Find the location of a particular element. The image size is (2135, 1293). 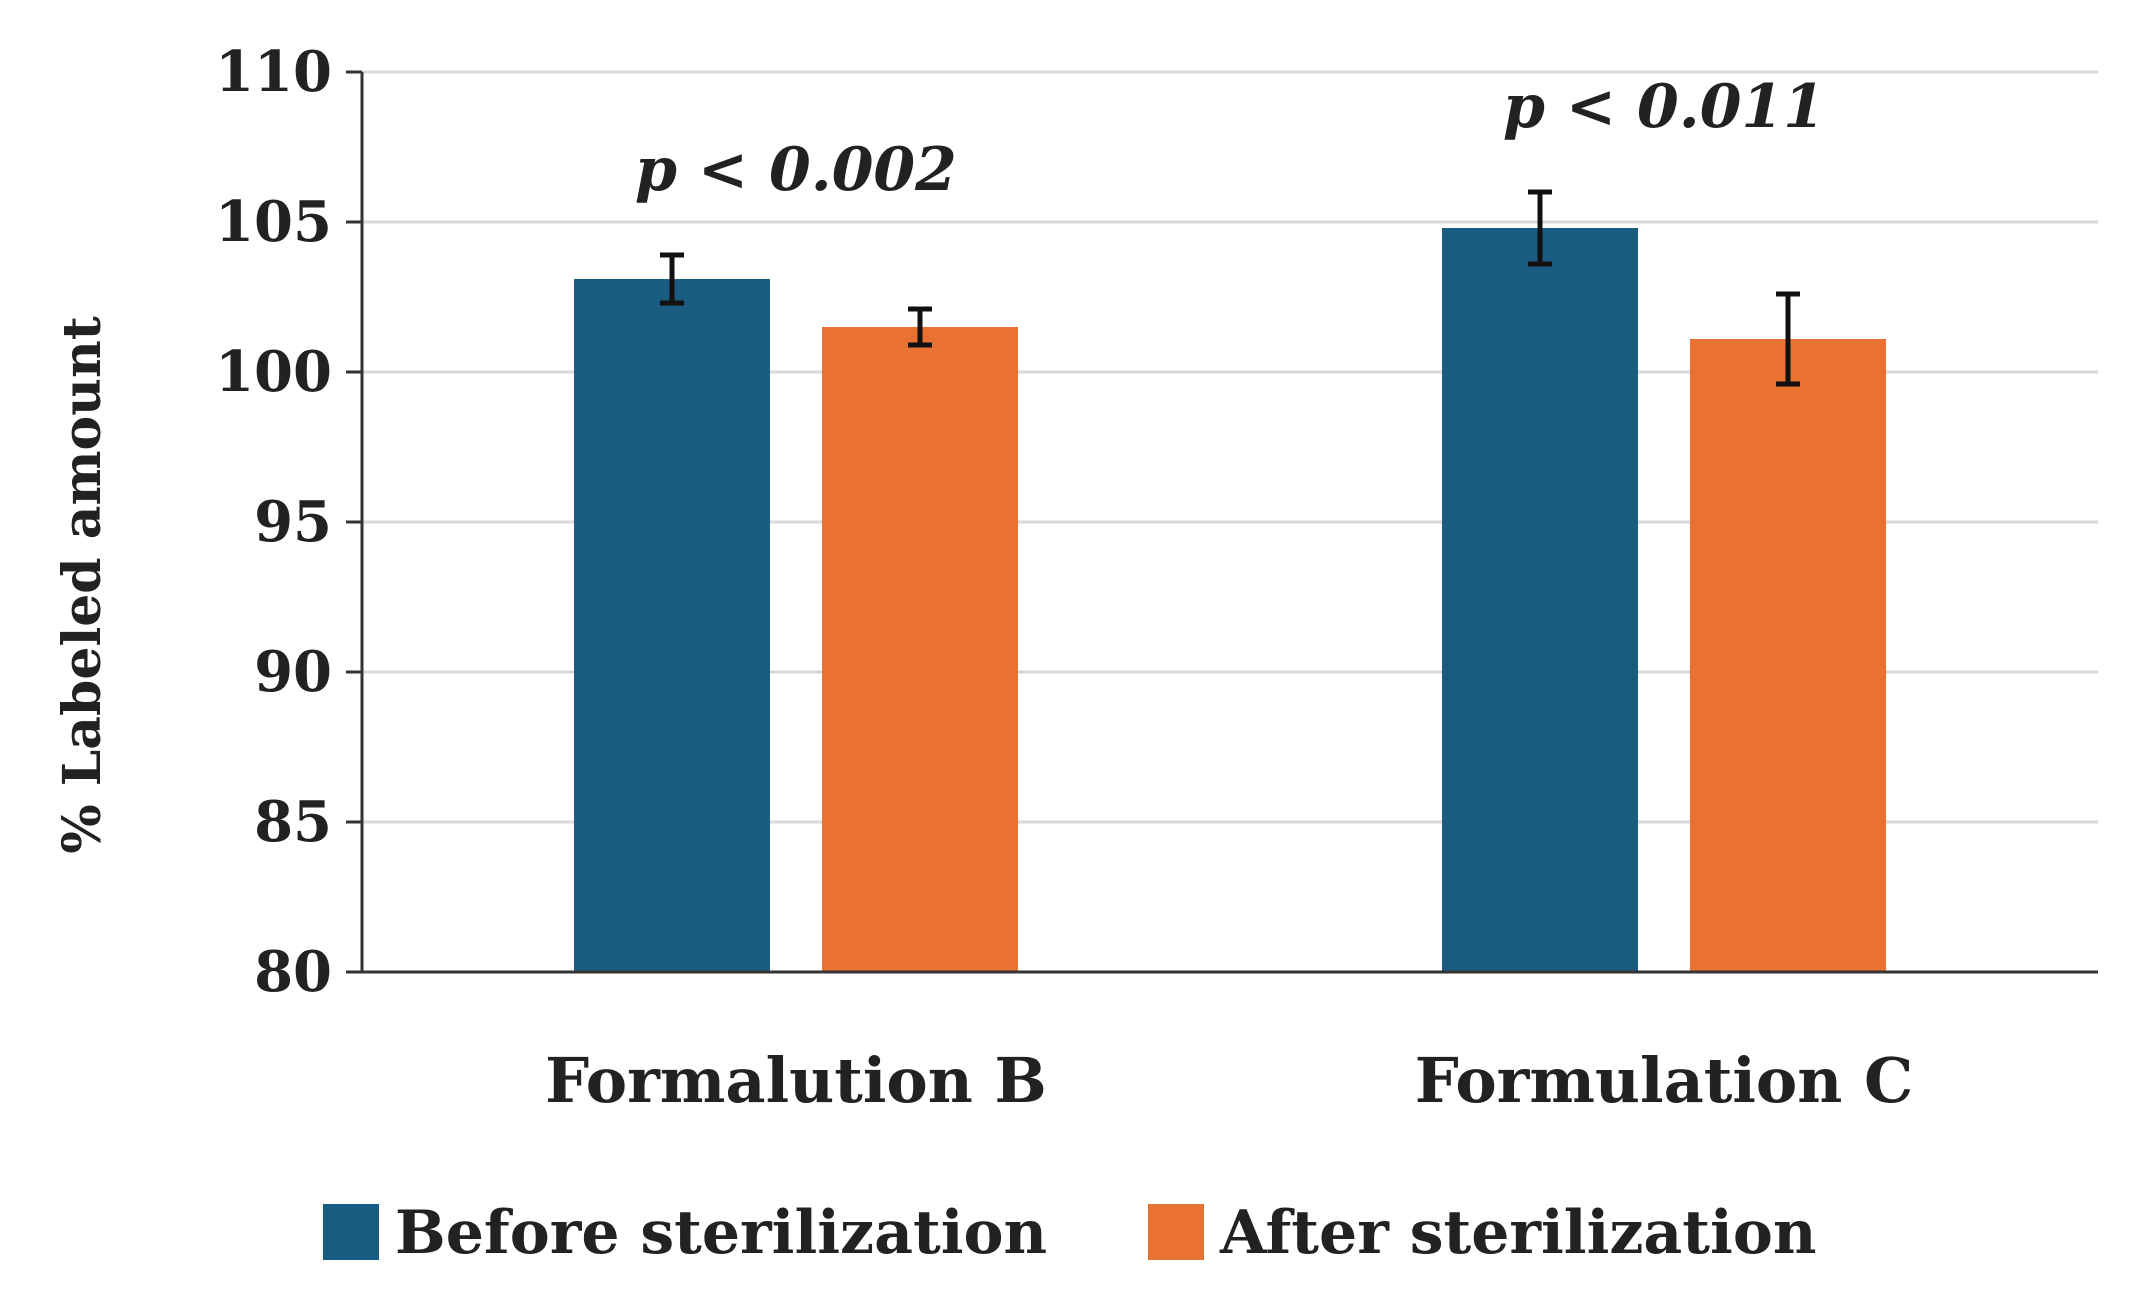

y-tick-label-85: 85 is located at coordinates (293, 822).